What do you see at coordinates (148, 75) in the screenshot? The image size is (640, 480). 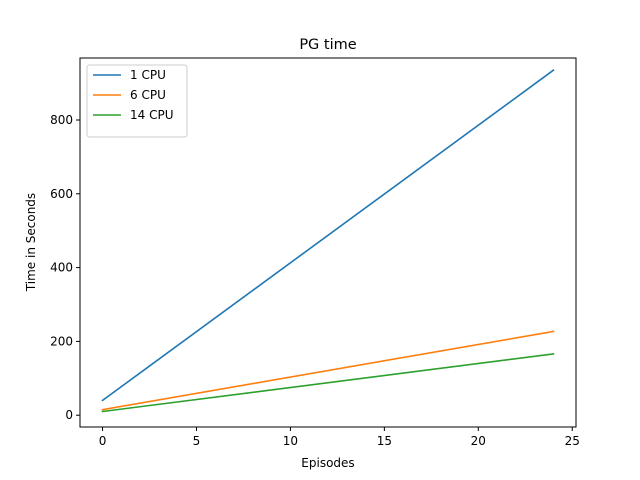 I see `legend-label-0: 1 CPU` at bounding box center [148, 75].